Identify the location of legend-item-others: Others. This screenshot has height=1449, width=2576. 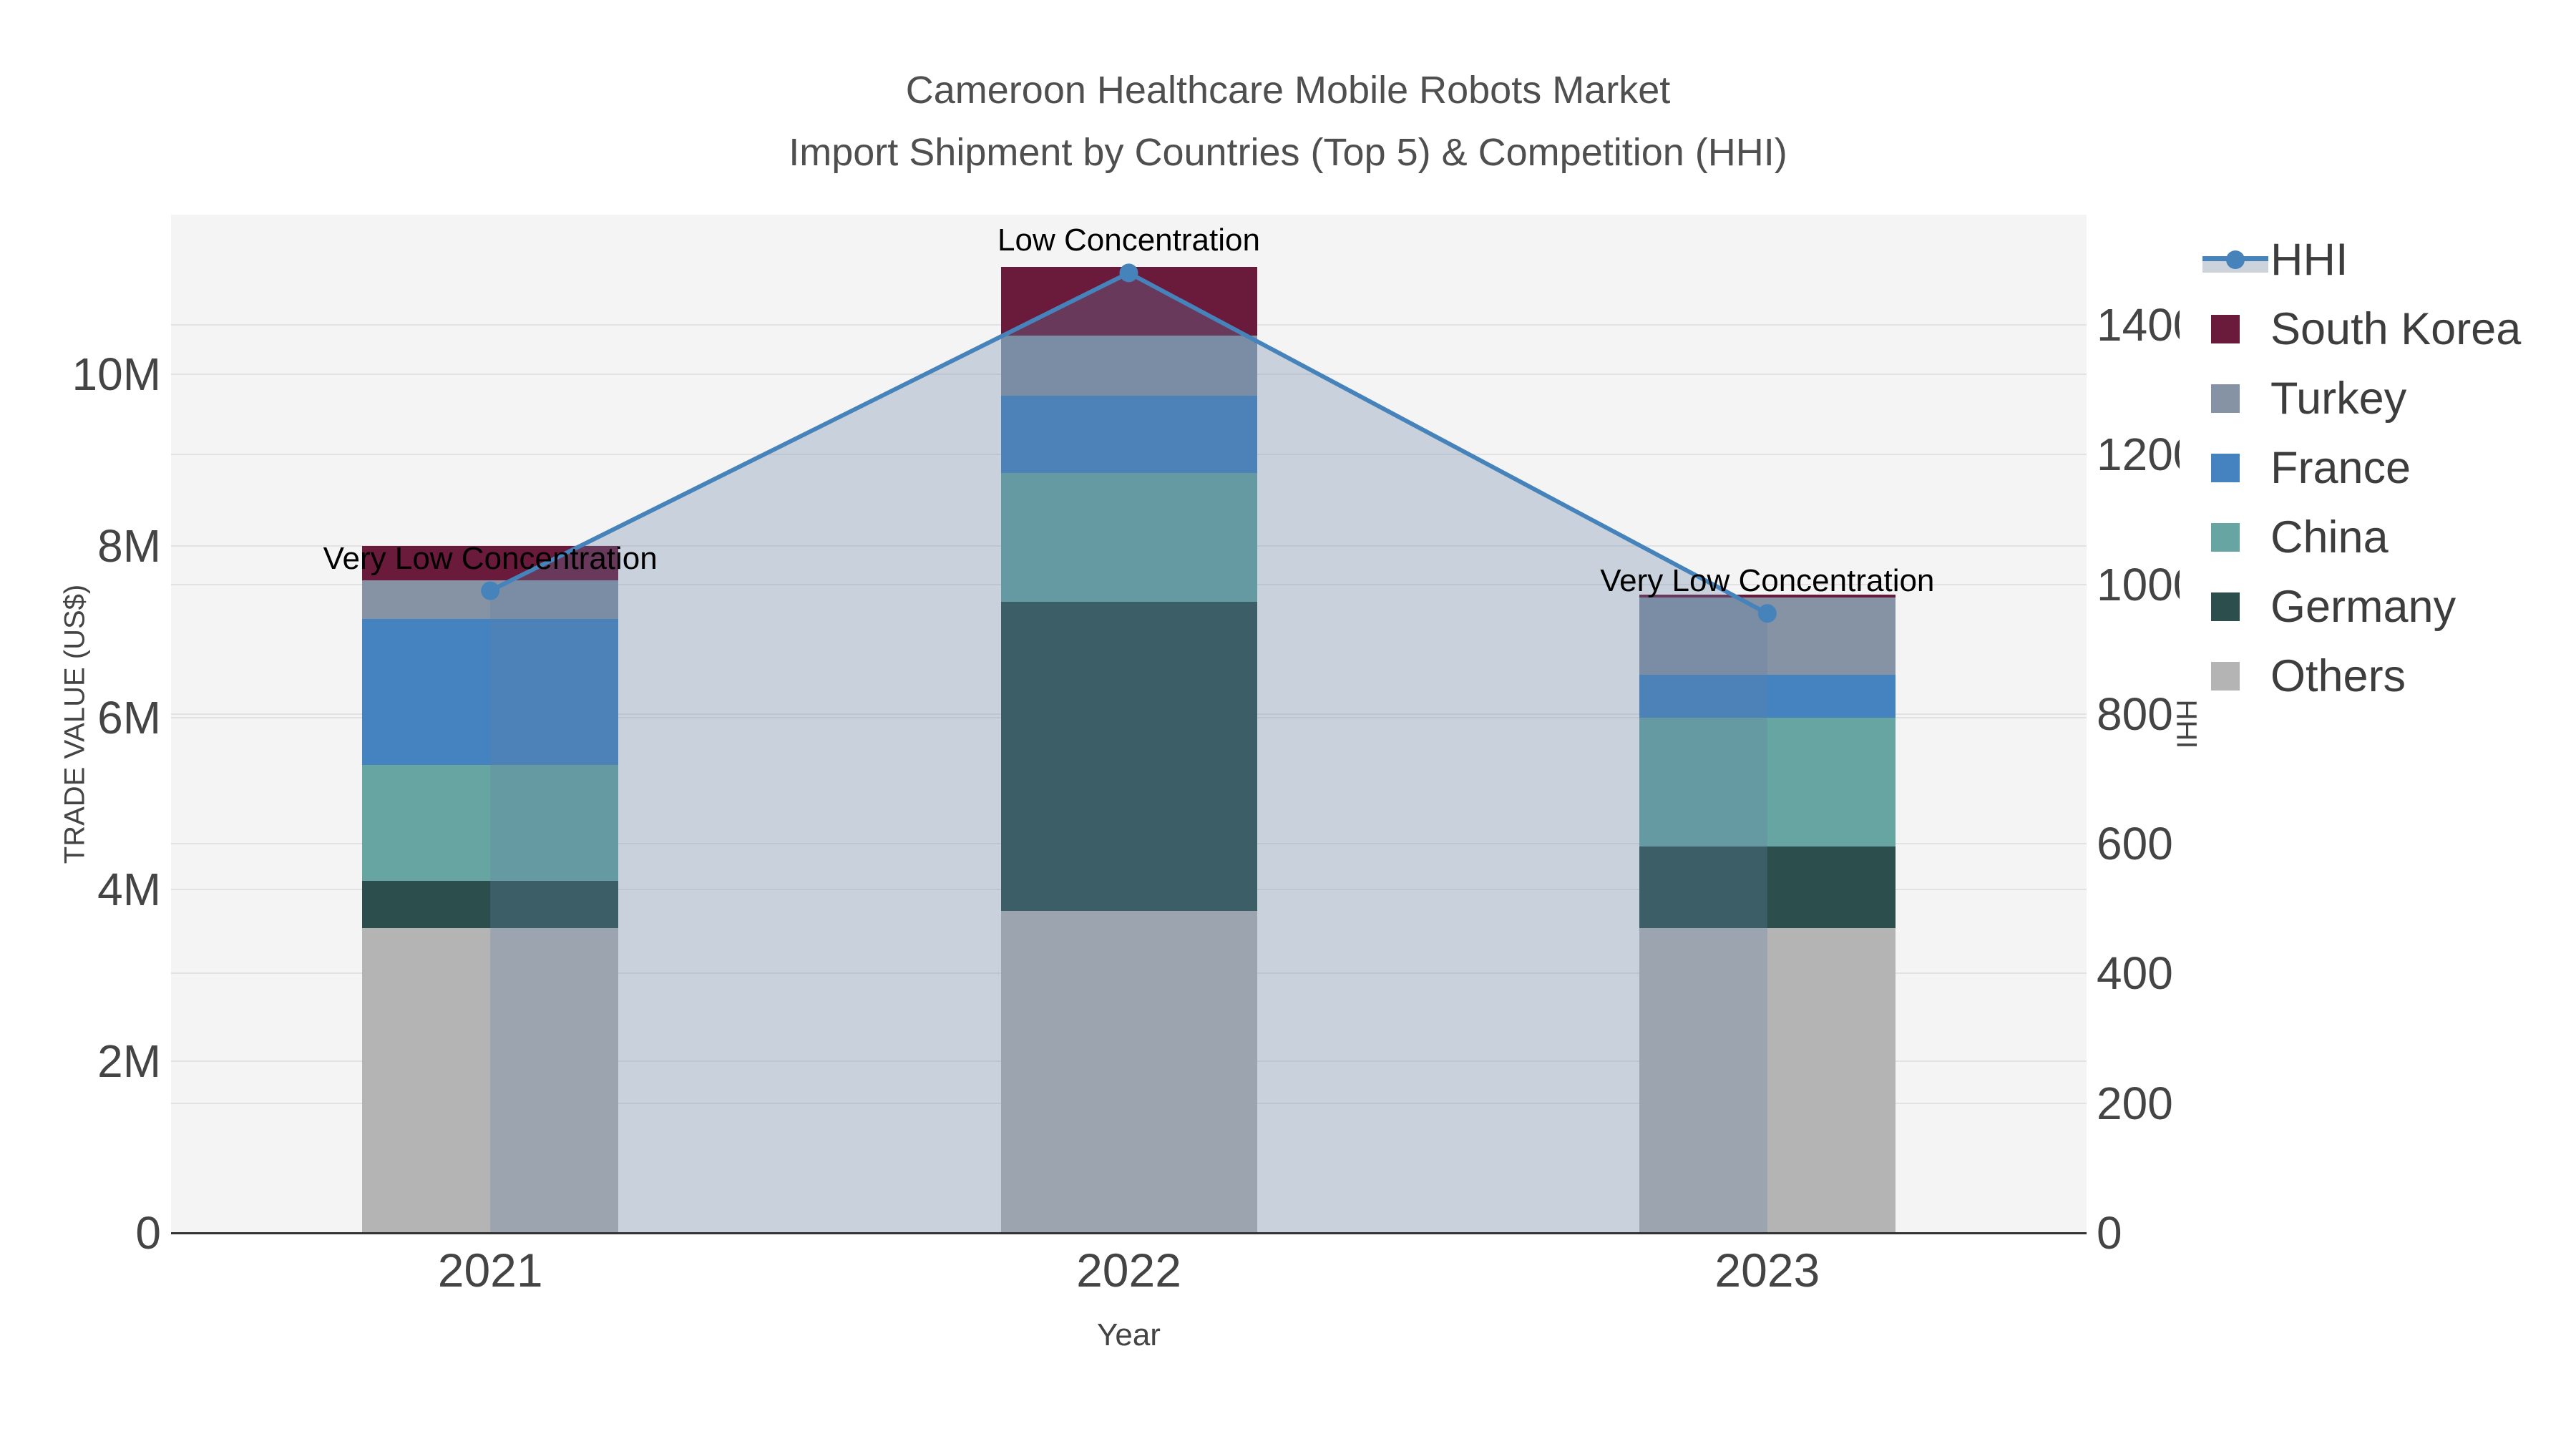
(2376, 676).